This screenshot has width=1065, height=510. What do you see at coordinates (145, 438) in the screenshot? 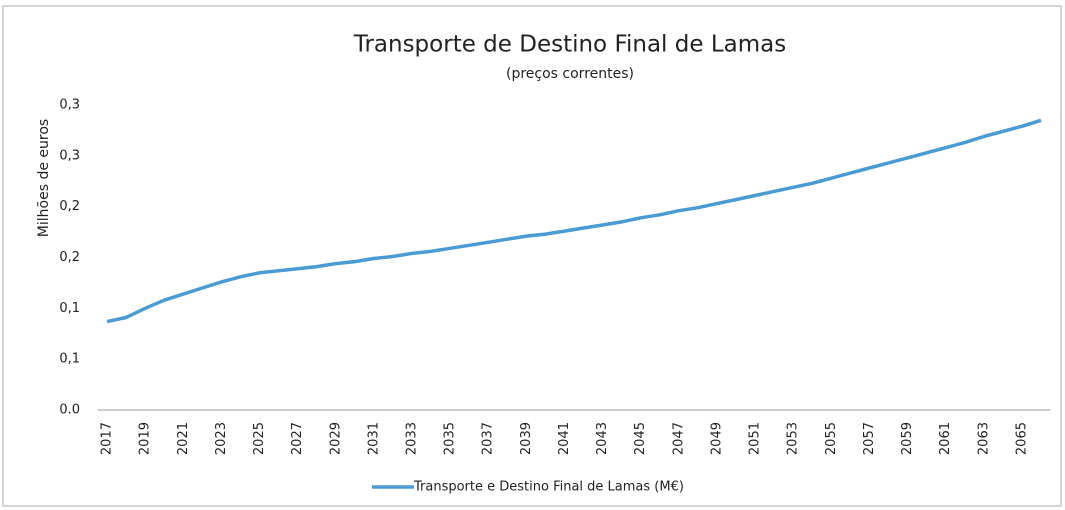
I see `x-tick-label: 2019` at bounding box center [145, 438].